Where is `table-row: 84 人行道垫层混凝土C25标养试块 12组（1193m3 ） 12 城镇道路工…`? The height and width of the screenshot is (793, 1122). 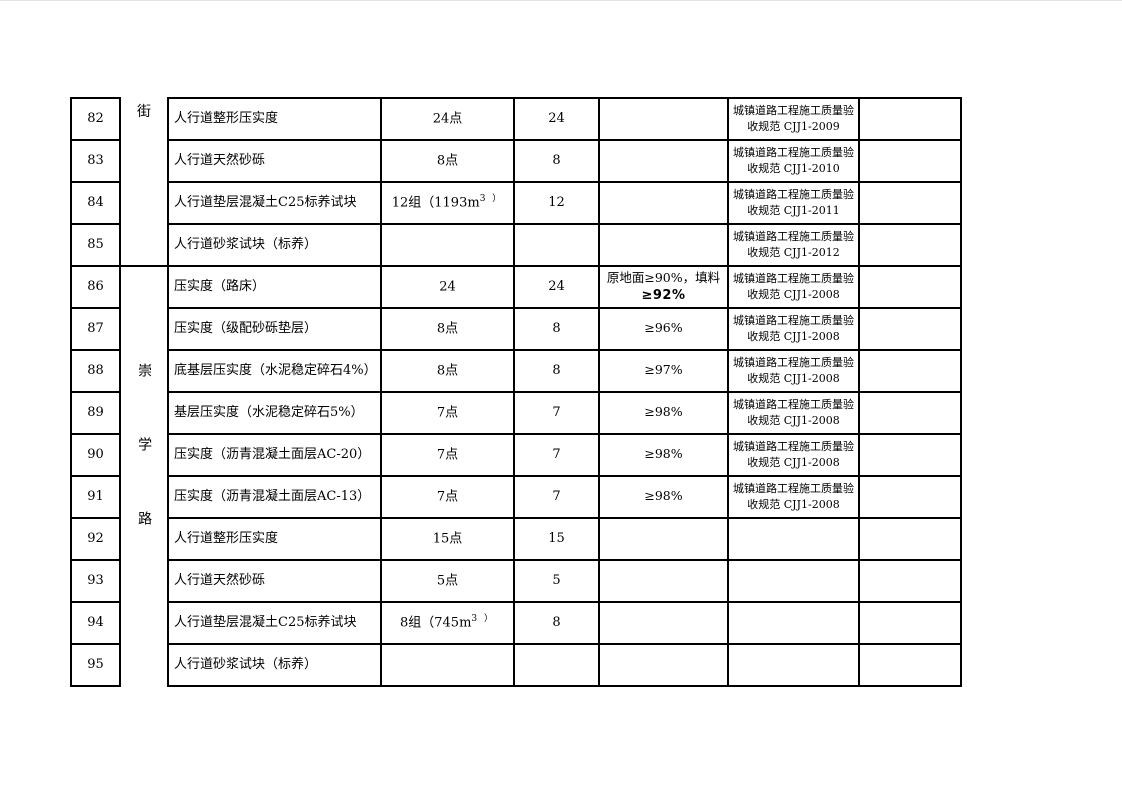
table-row: 84 人行道垫层混凝土C25标养试块 12组（1193m3 ） 12 城镇道路工… is located at coordinates (516, 203).